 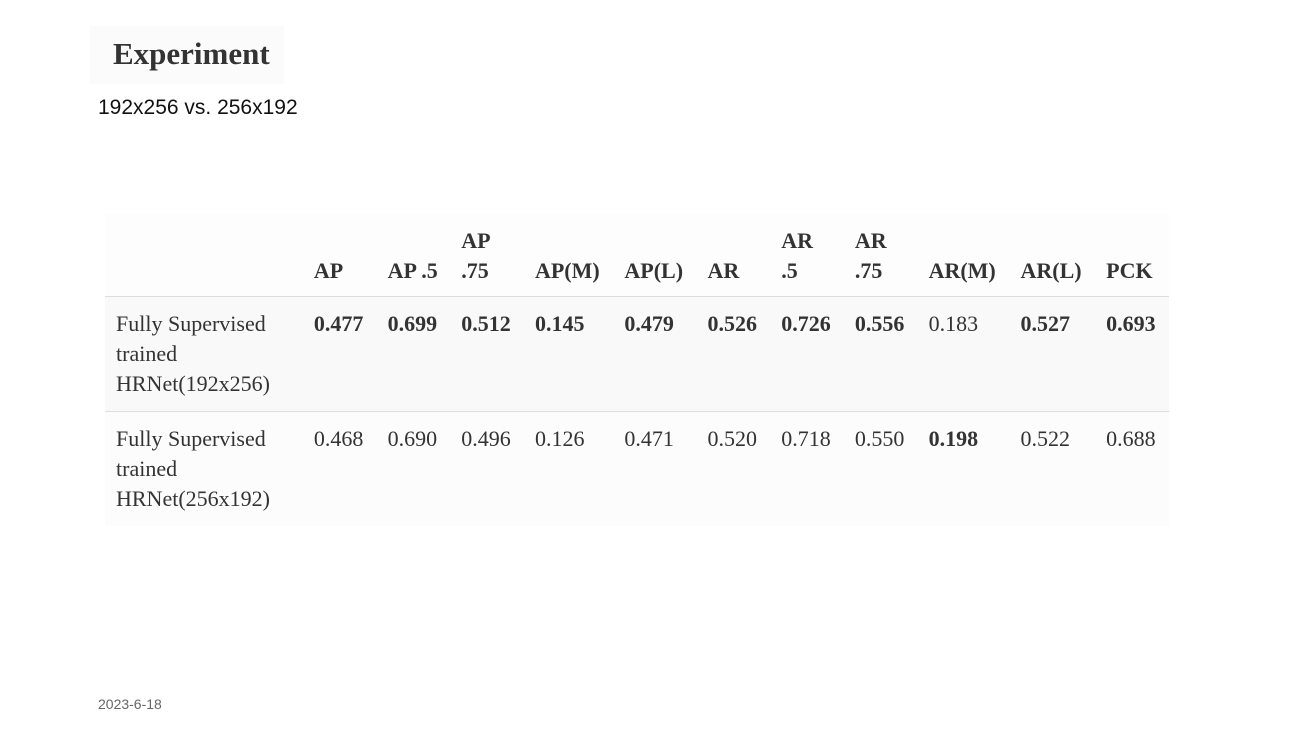 I want to click on value-cell: 0.718, so click(x=806, y=438).